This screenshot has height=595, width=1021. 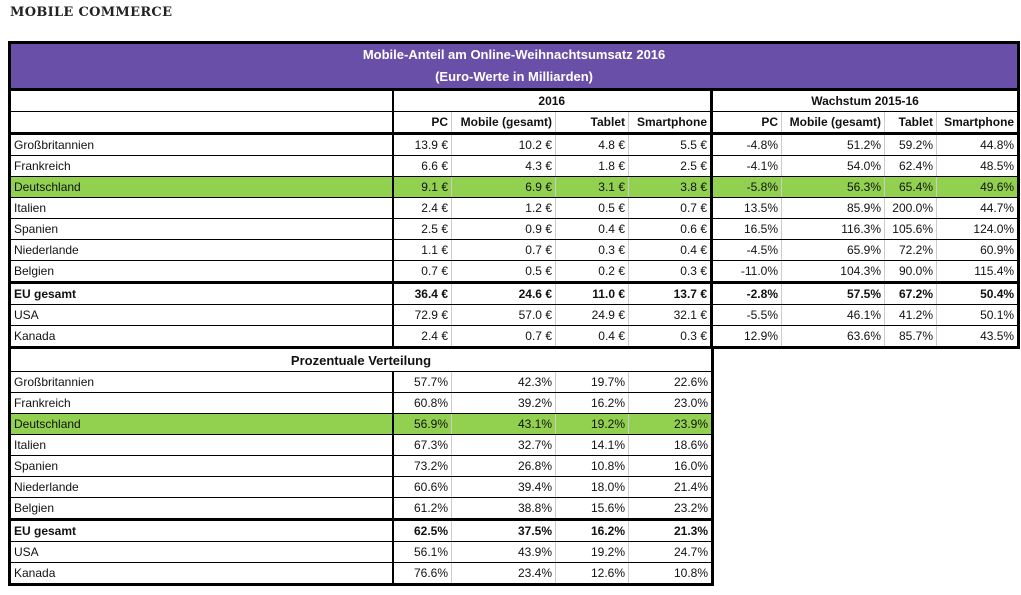 What do you see at coordinates (977, 271) in the screenshot?
I see `growth-cell: 115.4%` at bounding box center [977, 271].